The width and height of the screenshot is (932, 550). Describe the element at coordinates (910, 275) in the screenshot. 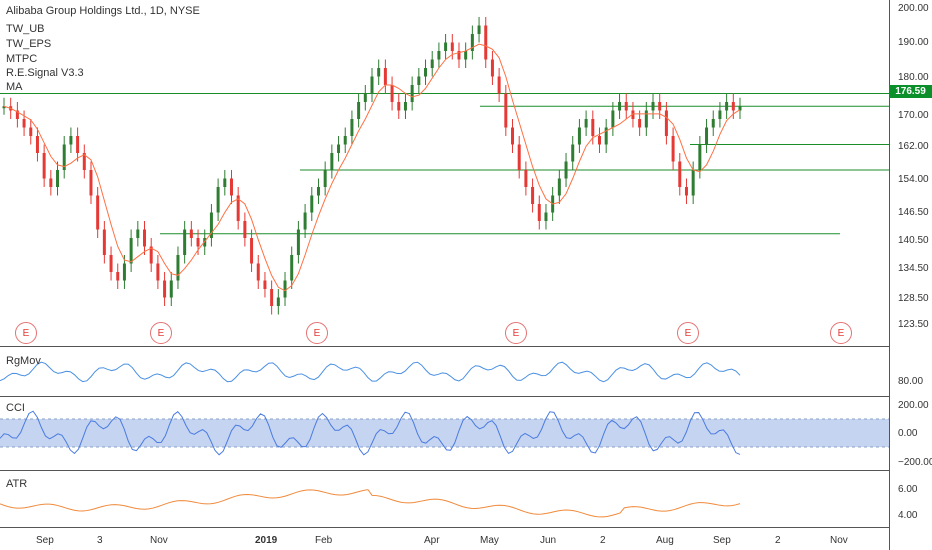

I see `price-axis` at that location.